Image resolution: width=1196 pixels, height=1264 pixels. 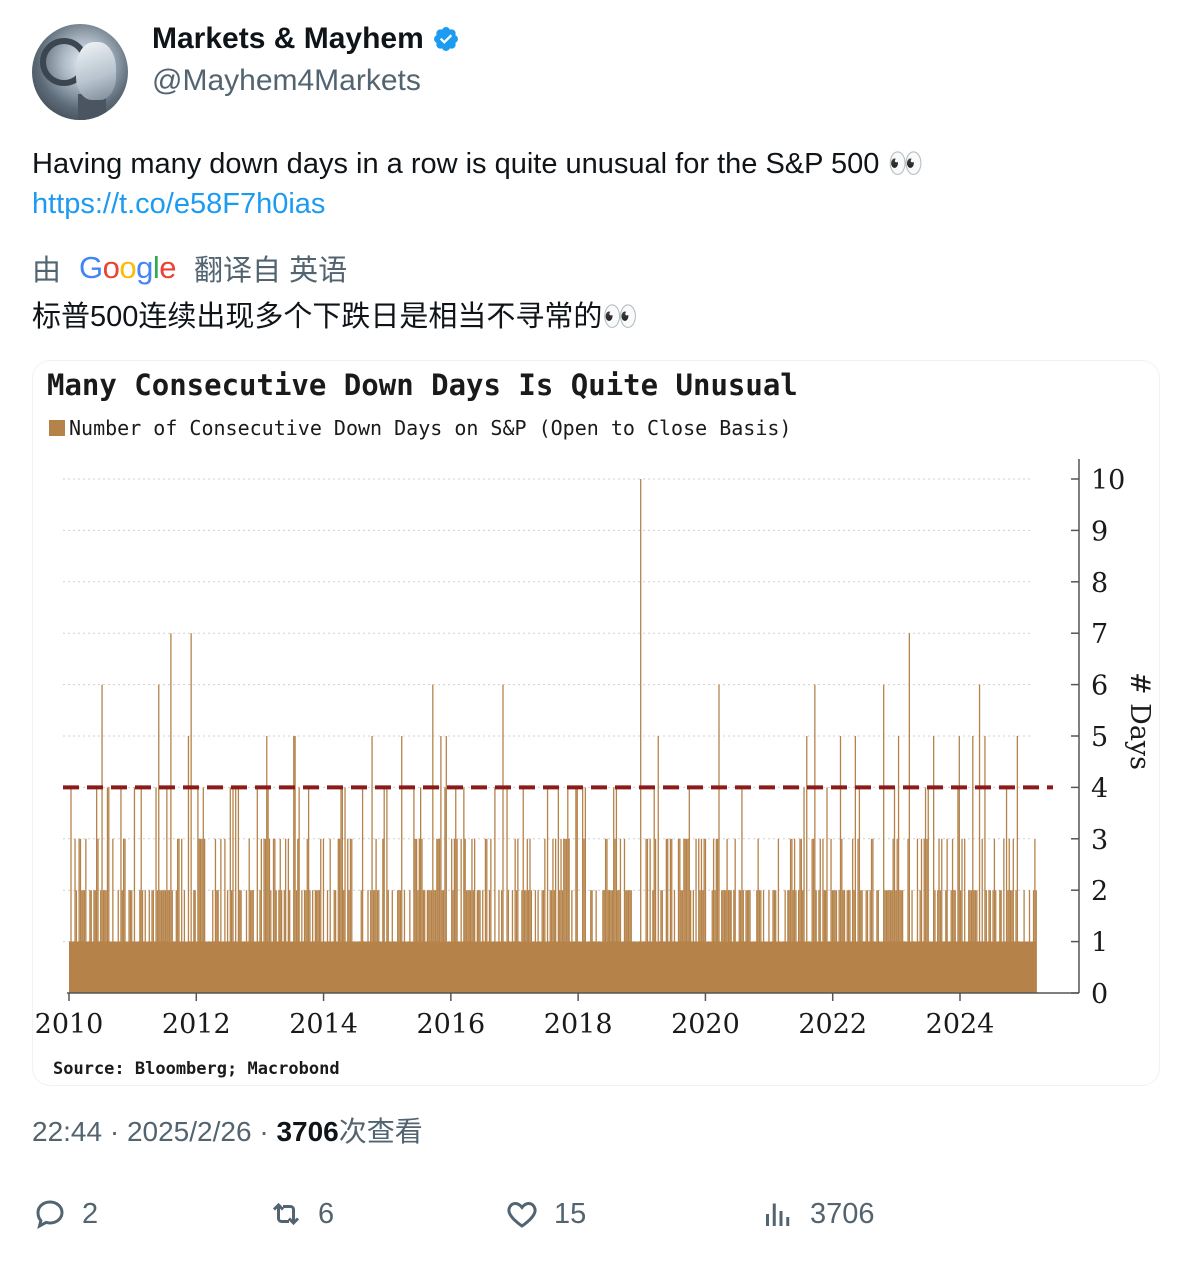 What do you see at coordinates (91, 267) in the screenshot?
I see `google-letter: G` at bounding box center [91, 267].